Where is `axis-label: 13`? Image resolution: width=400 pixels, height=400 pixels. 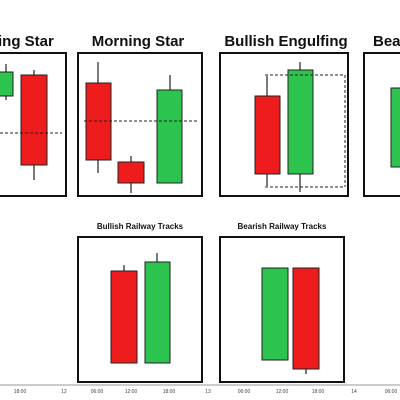
axis-label: 13 is located at coordinates (208, 392).